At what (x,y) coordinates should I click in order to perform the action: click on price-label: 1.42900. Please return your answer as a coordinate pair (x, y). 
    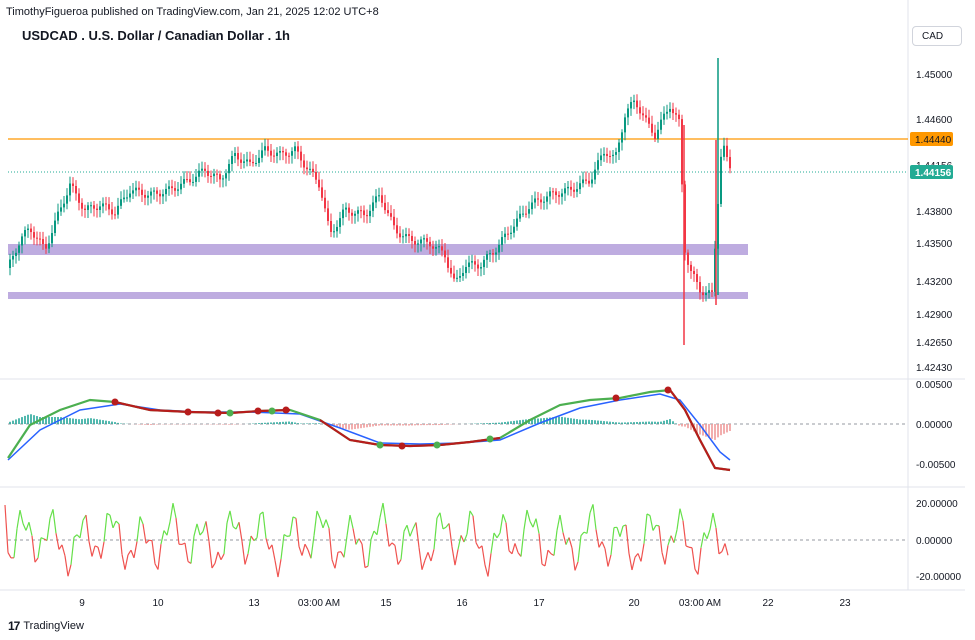
    Looking at the image, I should click on (934, 315).